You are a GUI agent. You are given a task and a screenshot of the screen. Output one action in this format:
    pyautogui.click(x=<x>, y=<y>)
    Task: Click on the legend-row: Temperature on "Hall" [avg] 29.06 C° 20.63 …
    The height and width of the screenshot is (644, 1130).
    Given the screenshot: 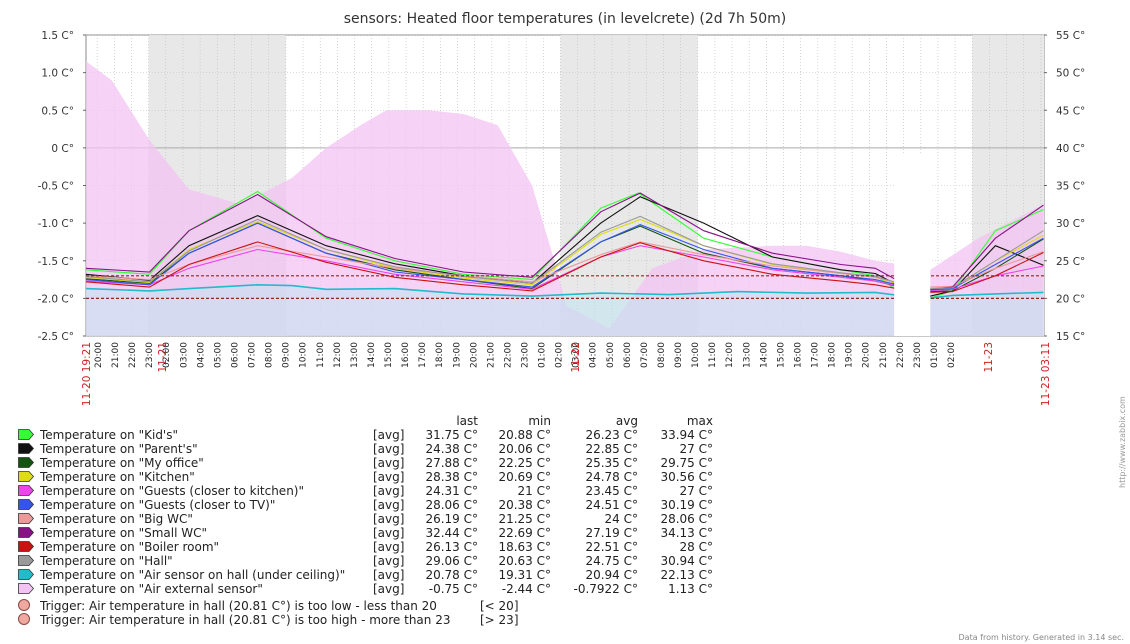 What is the action you would take?
    pyautogui.click(x=388, y=561)
    